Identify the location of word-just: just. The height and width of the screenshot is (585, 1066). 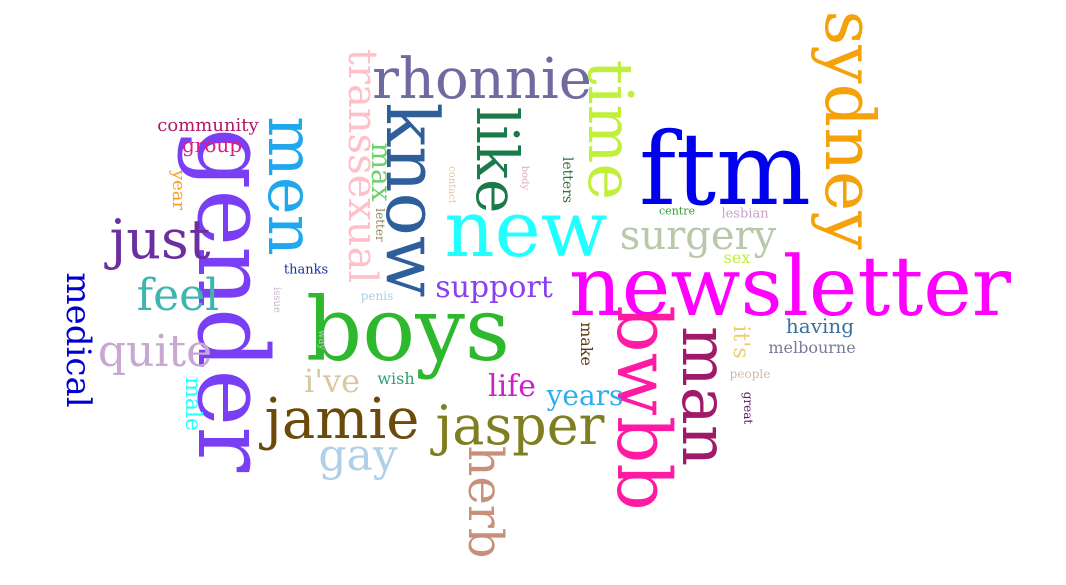
(160, 239).